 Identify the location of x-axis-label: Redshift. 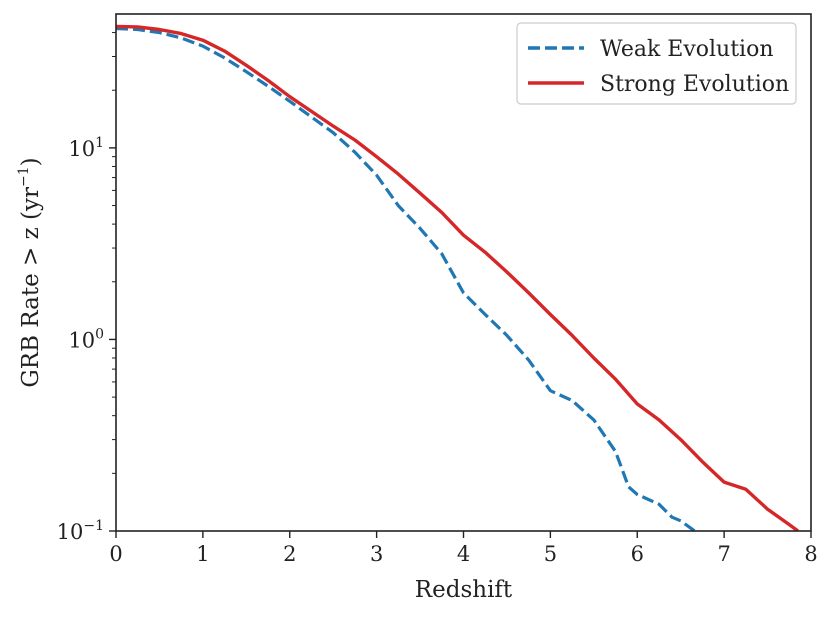
(464, 590).